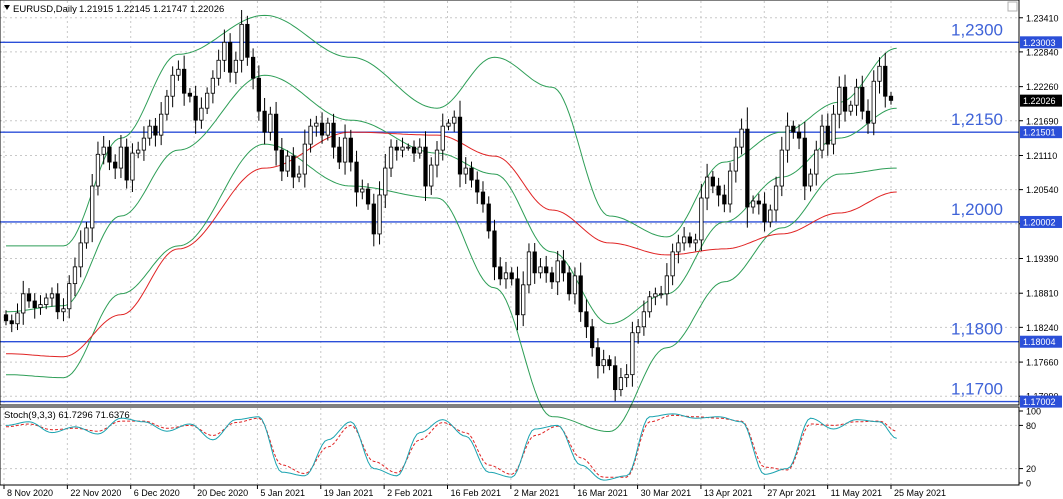 The image size is (1063, 499). I want to click on price-tick-label: 1.22840, so click(1042, 52).